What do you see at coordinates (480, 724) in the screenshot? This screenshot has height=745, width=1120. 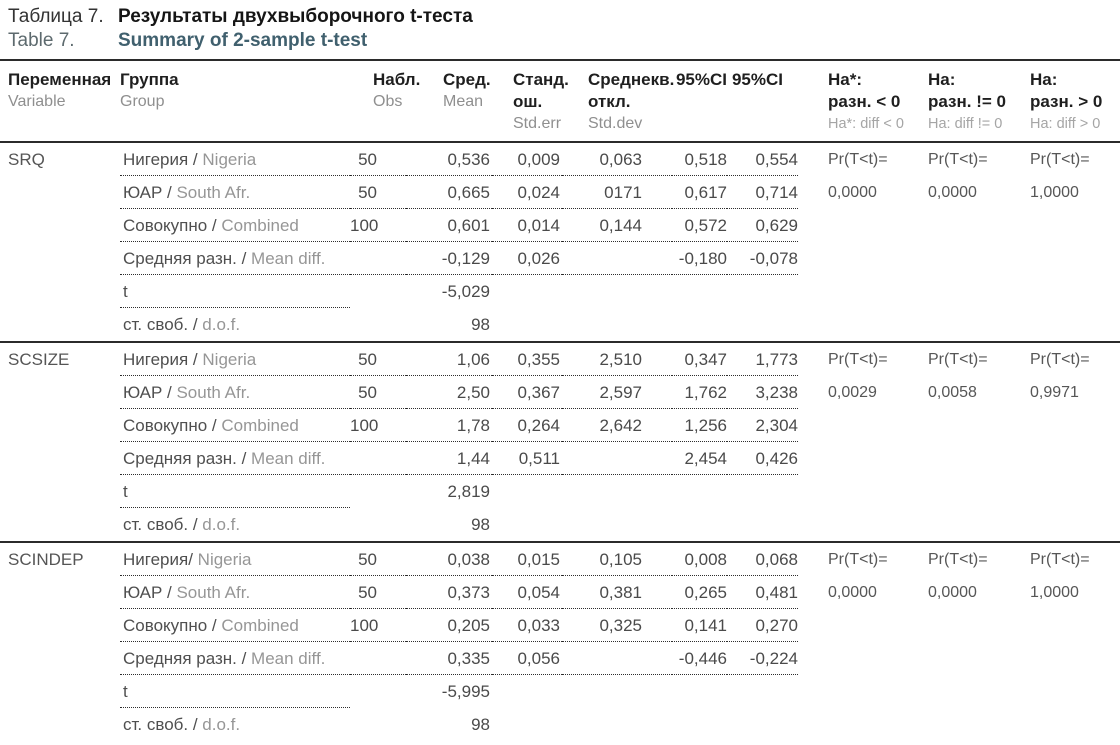 I see `mean-value: 98` at bounding box center [480, 724].